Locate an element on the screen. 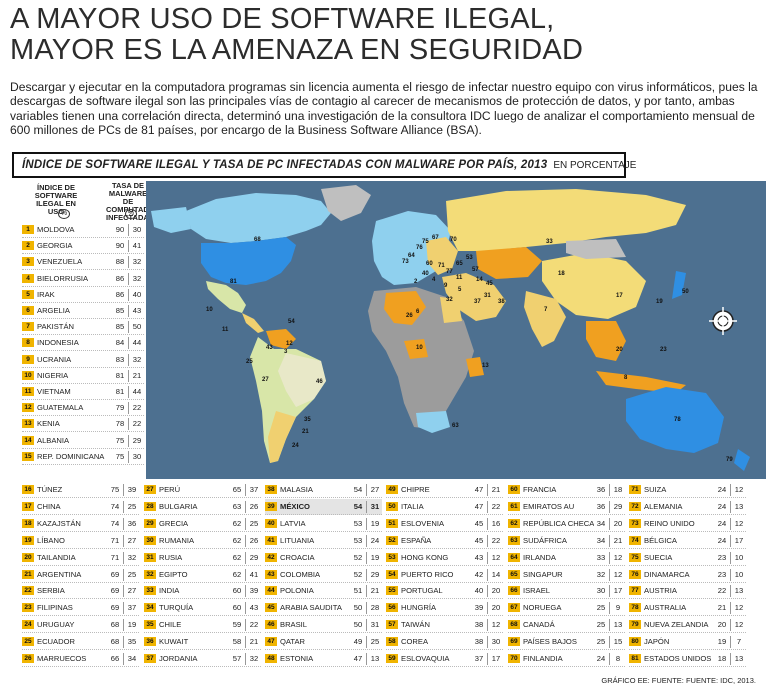 The image size is (768, 691). table-row: 71 SUIZA 24 12 is located at coordinates (687, 490).